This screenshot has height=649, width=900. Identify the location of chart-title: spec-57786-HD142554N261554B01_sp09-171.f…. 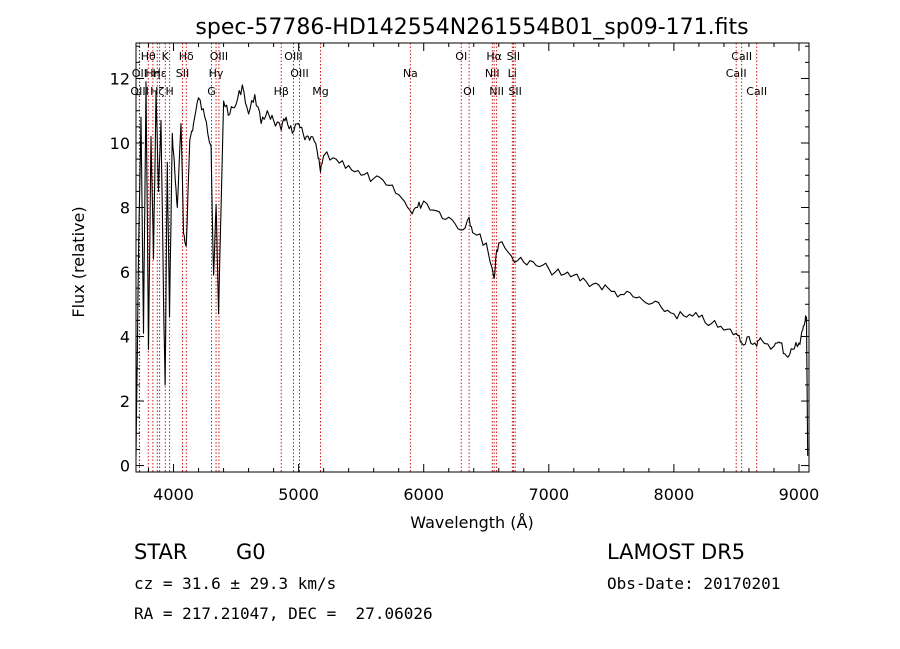
(471, 27).